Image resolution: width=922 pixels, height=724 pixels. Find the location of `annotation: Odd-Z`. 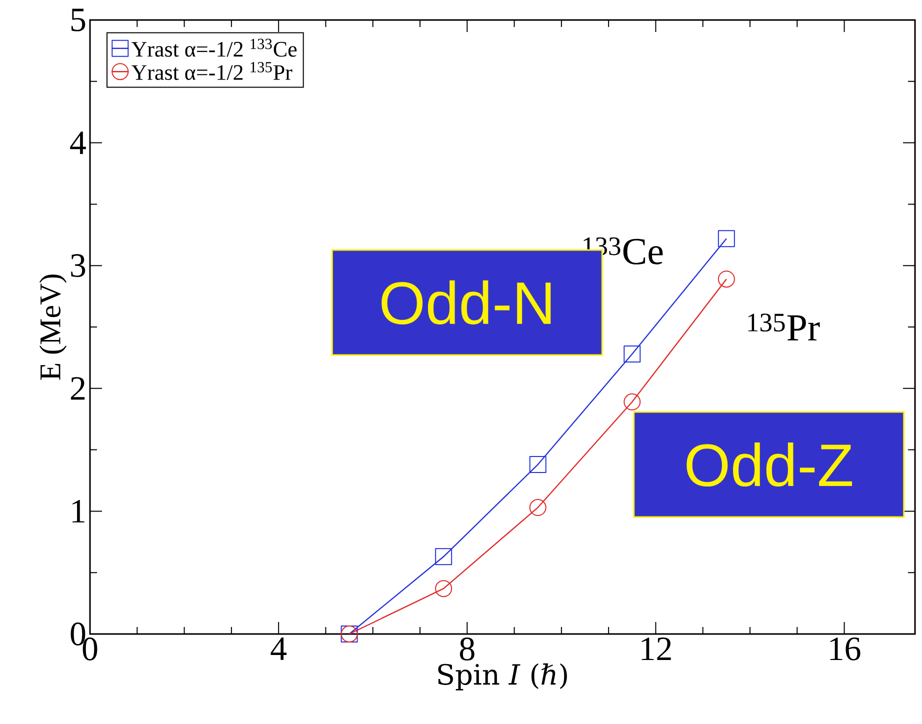

annotation: Odd-Z is located at coordinates (769, 464).